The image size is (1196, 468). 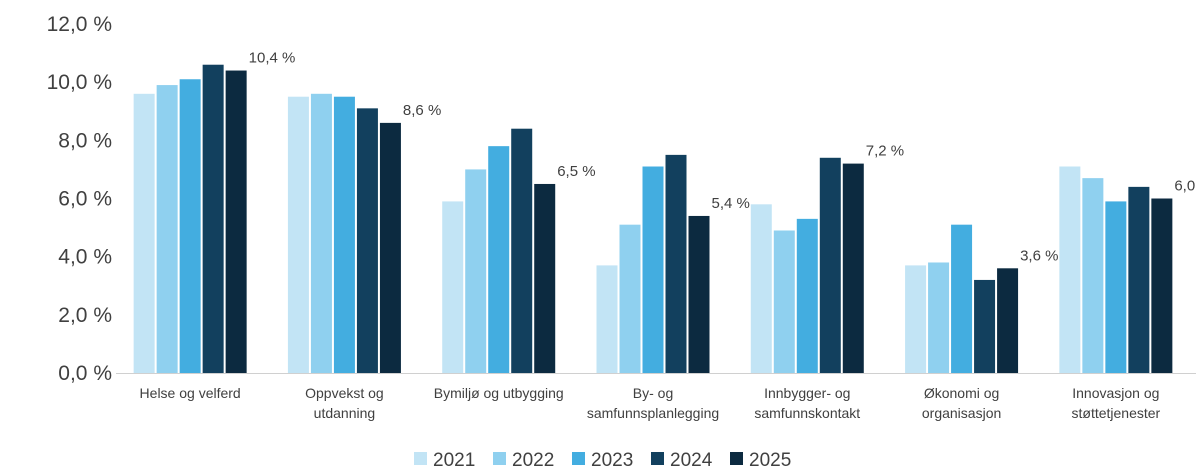 What do you see at coordinates (454, 459) in the screenshot?
I see `legend-label: 2021` at bounding box center [454, 459].